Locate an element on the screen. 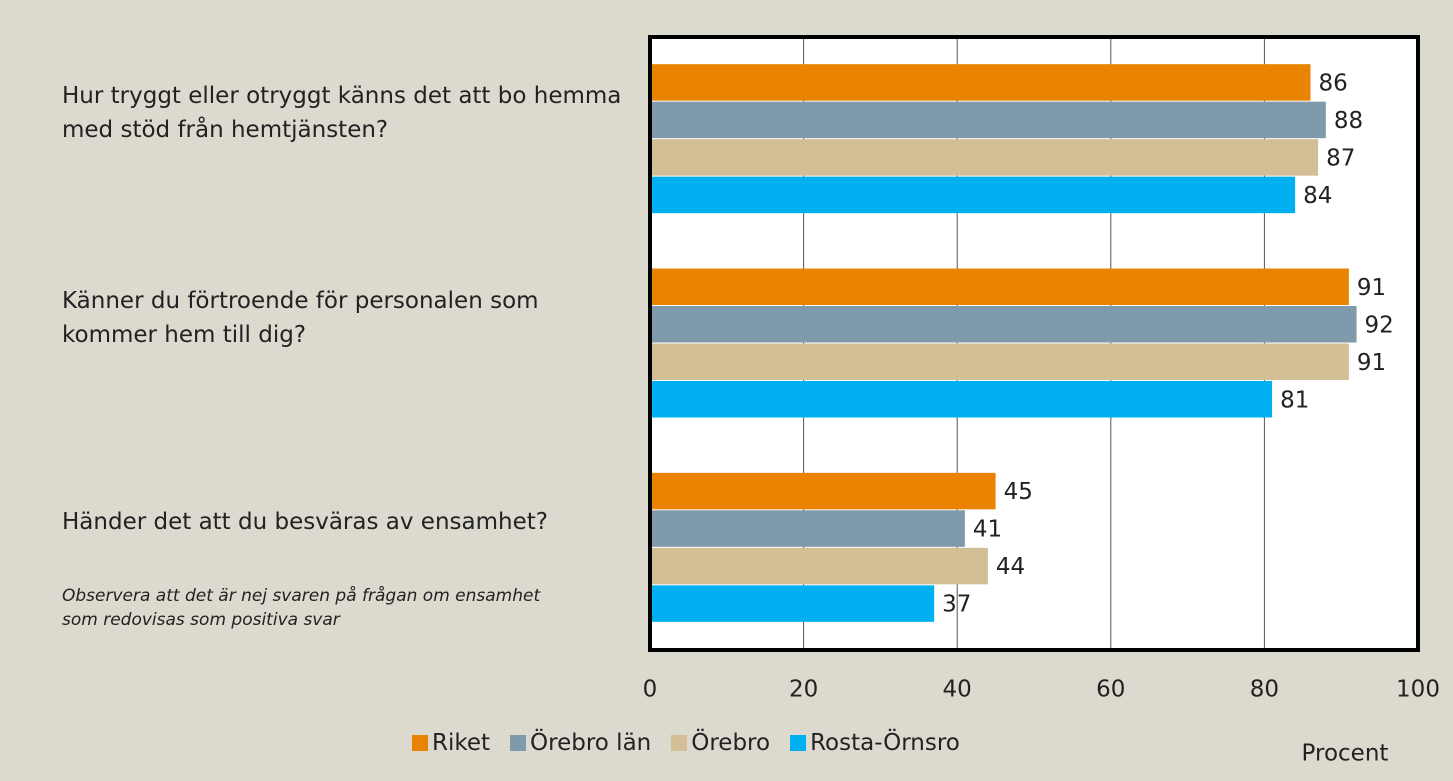 The height and width of the screenshot is (781, 1453). x-tick-label: 0 is located at coordinates (650, 690).